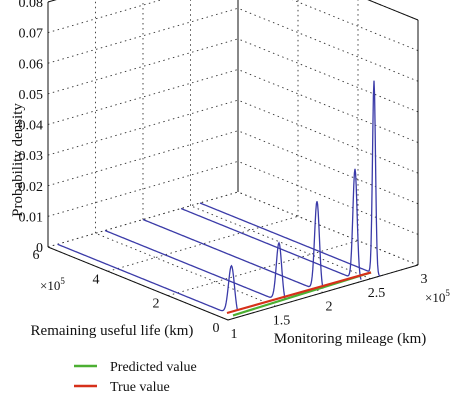 The width and height of the screenshot is (474, 410). Describe the element at coordinates (140, 387) in the screenshot. I see `legend-label-true: True value` at that location.